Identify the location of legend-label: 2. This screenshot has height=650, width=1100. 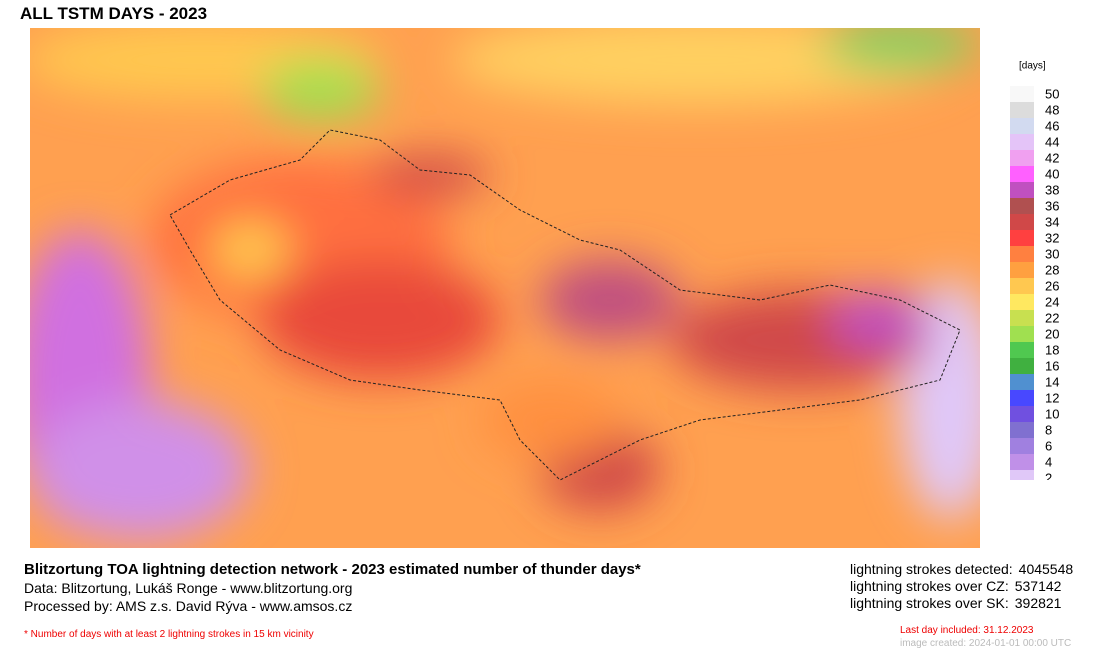
(1048, 475).